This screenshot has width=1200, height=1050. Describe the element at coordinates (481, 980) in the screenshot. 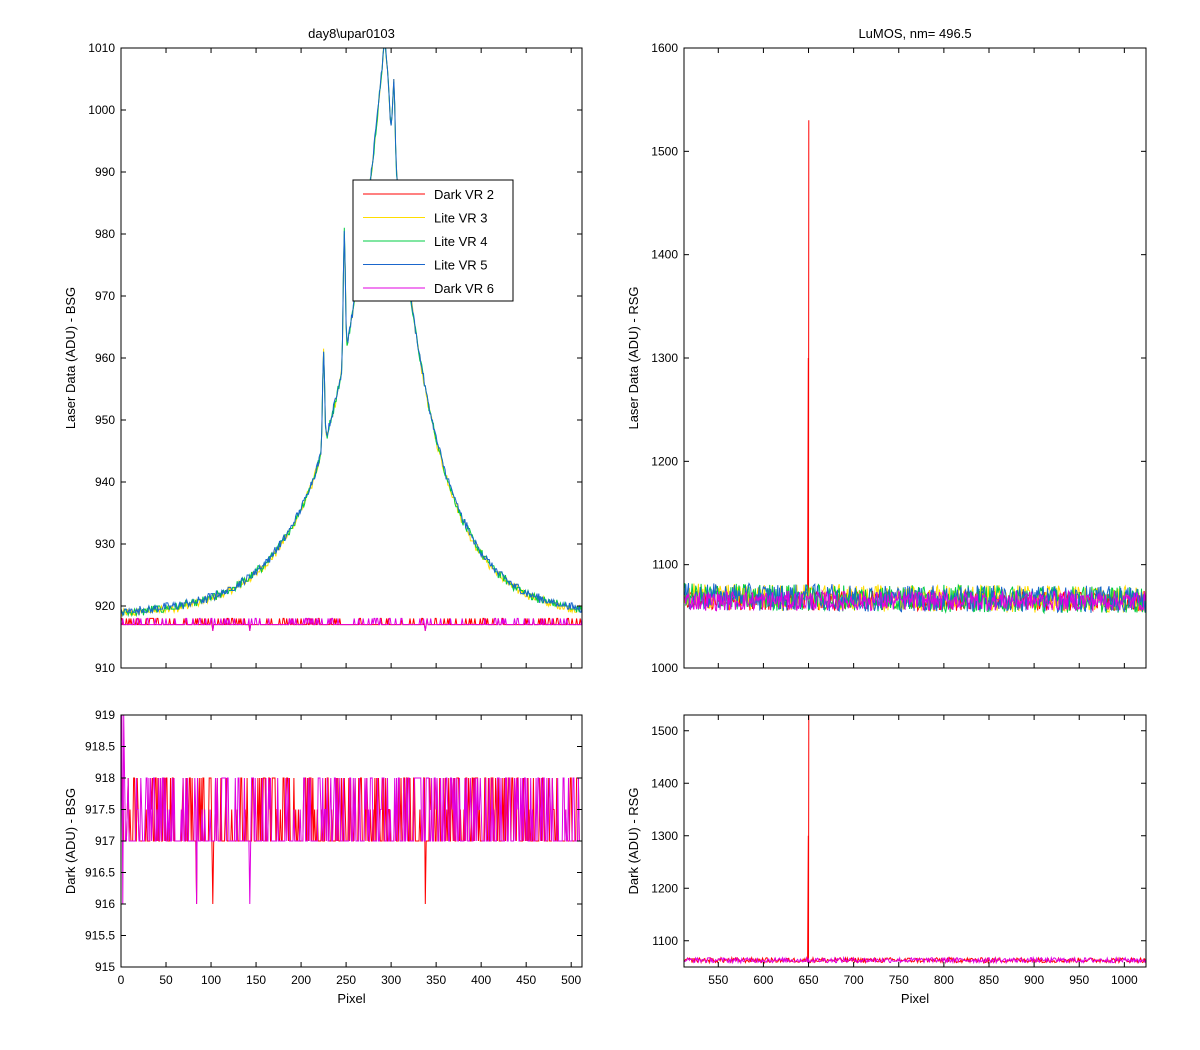

I see `x-tick-label: 400` at that location.